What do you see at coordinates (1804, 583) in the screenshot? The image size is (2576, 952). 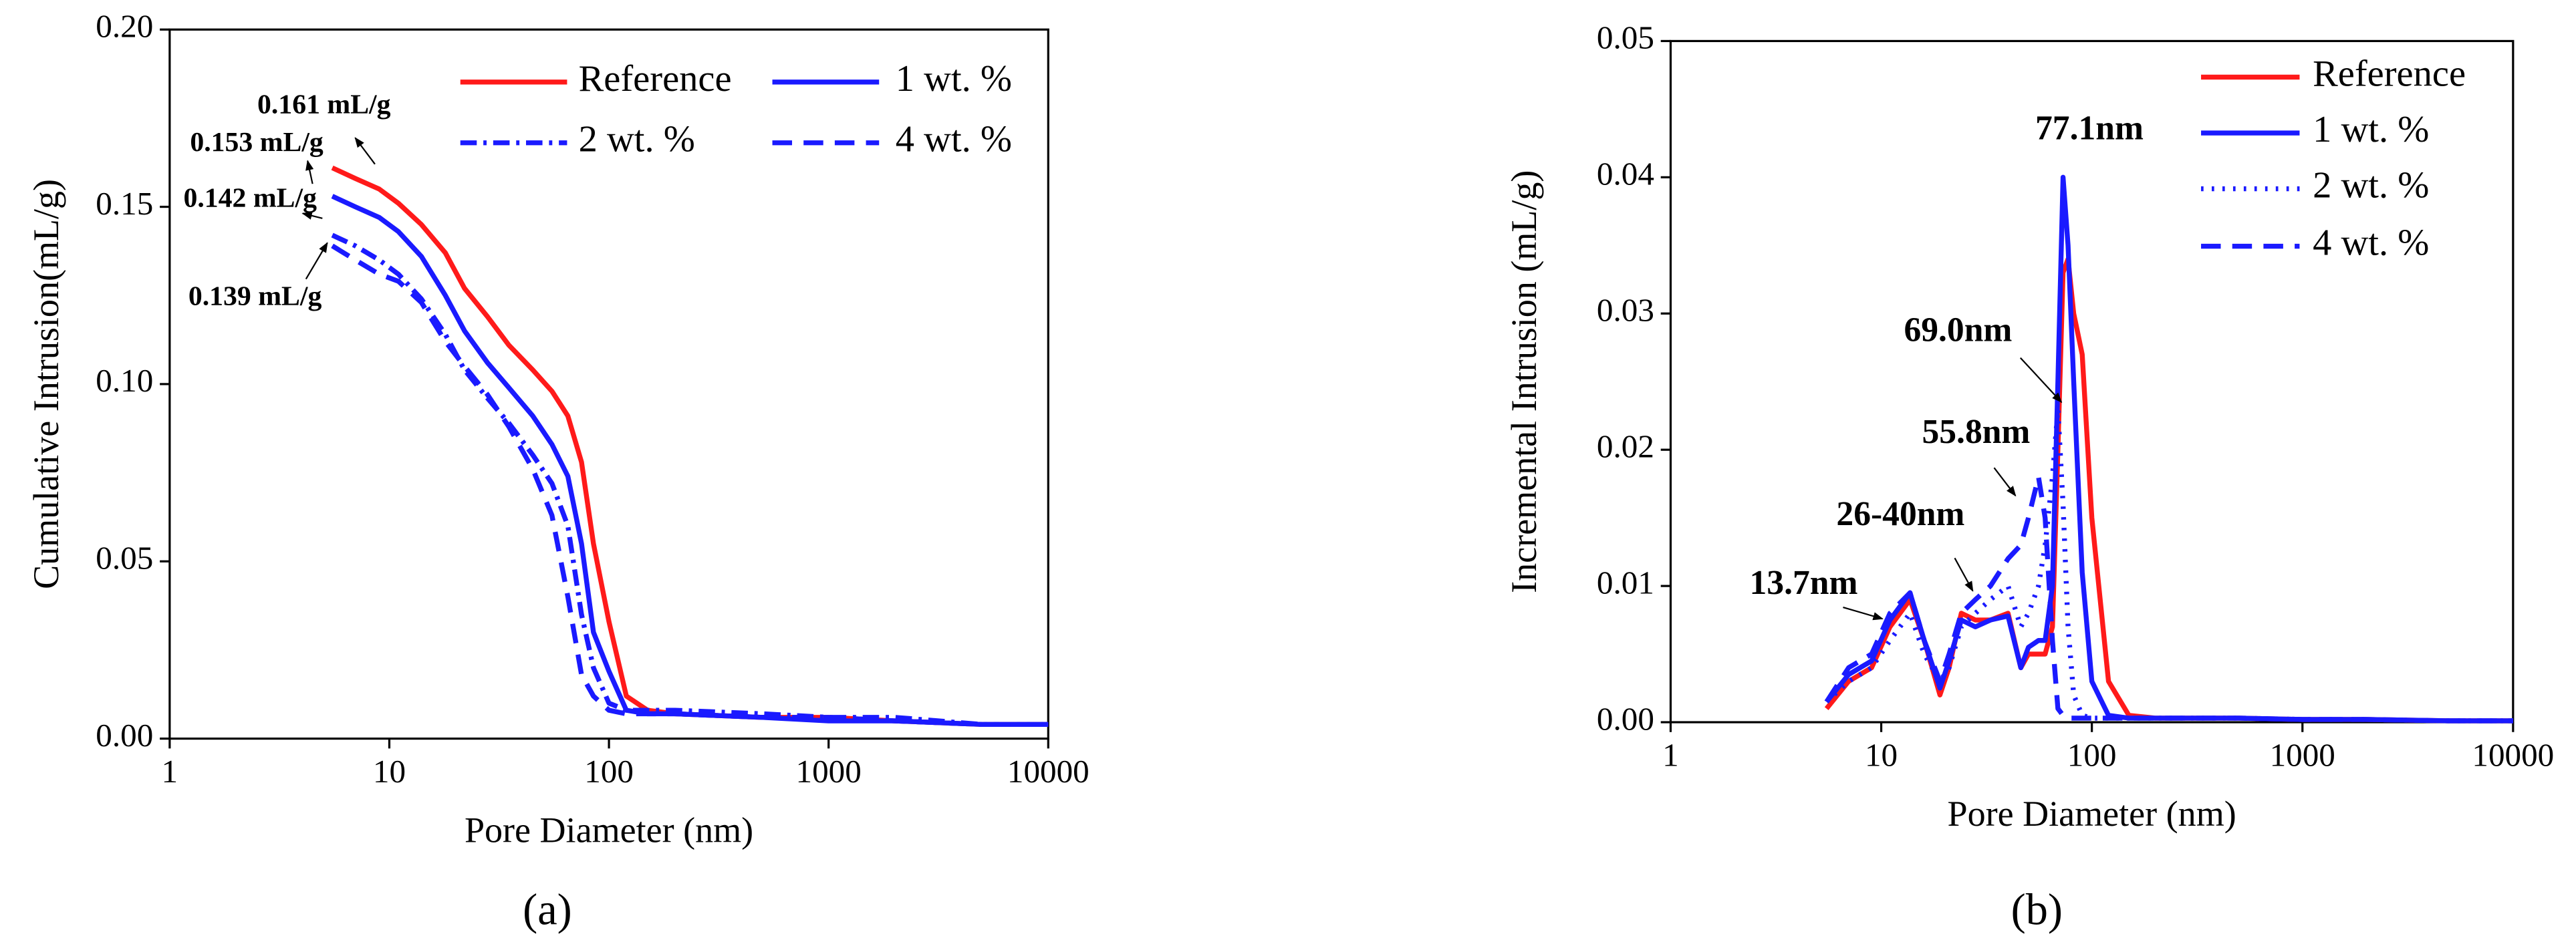 I see `annotation: 13.7nm` at bounding box center [1804, 583].